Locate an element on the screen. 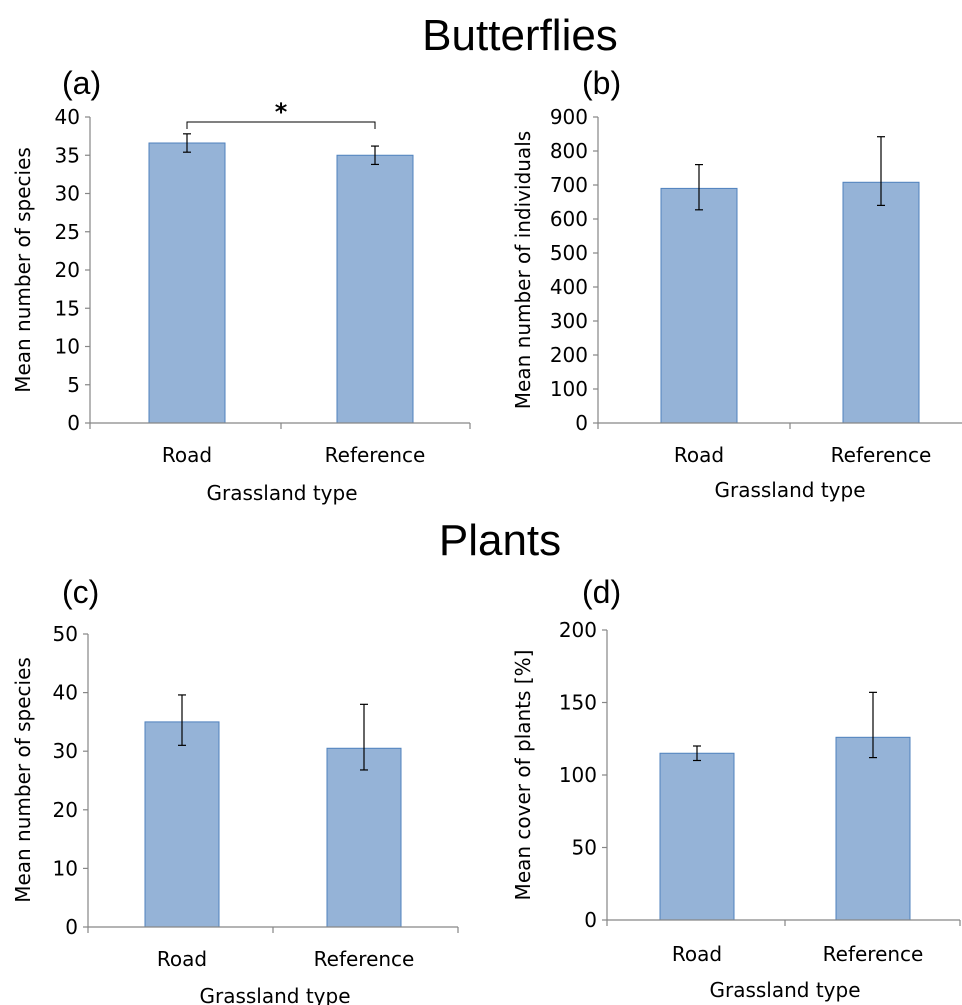 Image resolution: width=962 pixels, height=1005 pixels. y-tick-label: 400 is located at coordinates (569, 287).